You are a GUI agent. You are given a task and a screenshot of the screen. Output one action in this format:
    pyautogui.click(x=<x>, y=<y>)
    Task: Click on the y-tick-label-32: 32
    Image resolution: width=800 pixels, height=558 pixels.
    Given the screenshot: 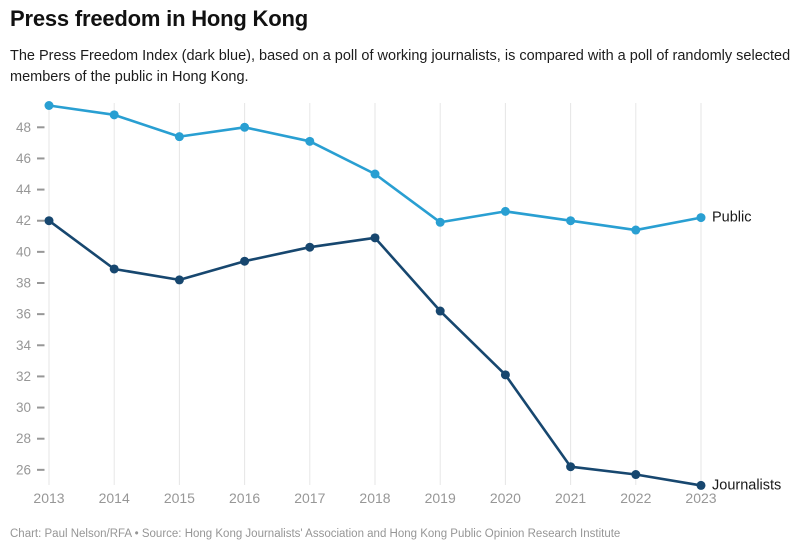 What is the action you would take?
    pyautogui.click(x=23, y=376)
    